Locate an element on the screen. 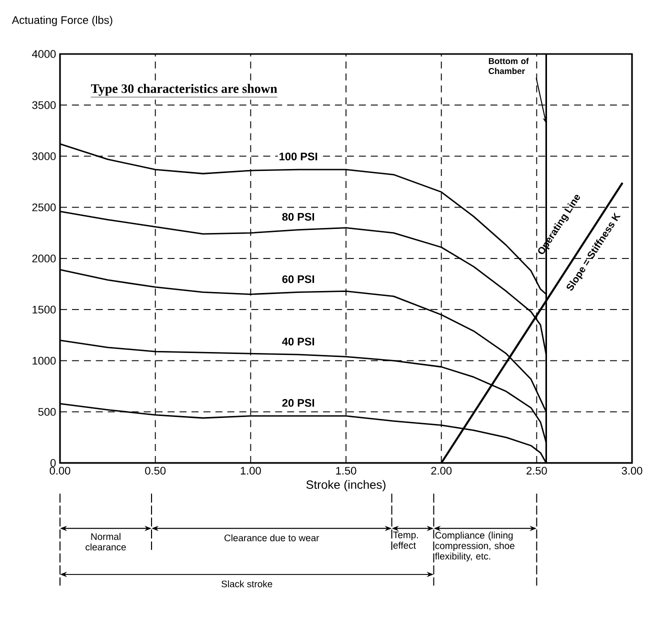 The image size is (665, 626). y-axis-title: Actuating Force (lbs) is located at coordinates (62, 21).